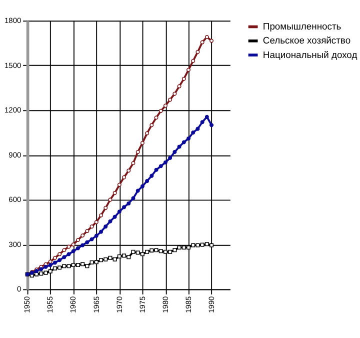 Image resolution: width=360 pixels, height=338 pixels. Describe the element at coordinates (96, 305) in the screenshot. I see `x-tick-label: 1965` at that location.